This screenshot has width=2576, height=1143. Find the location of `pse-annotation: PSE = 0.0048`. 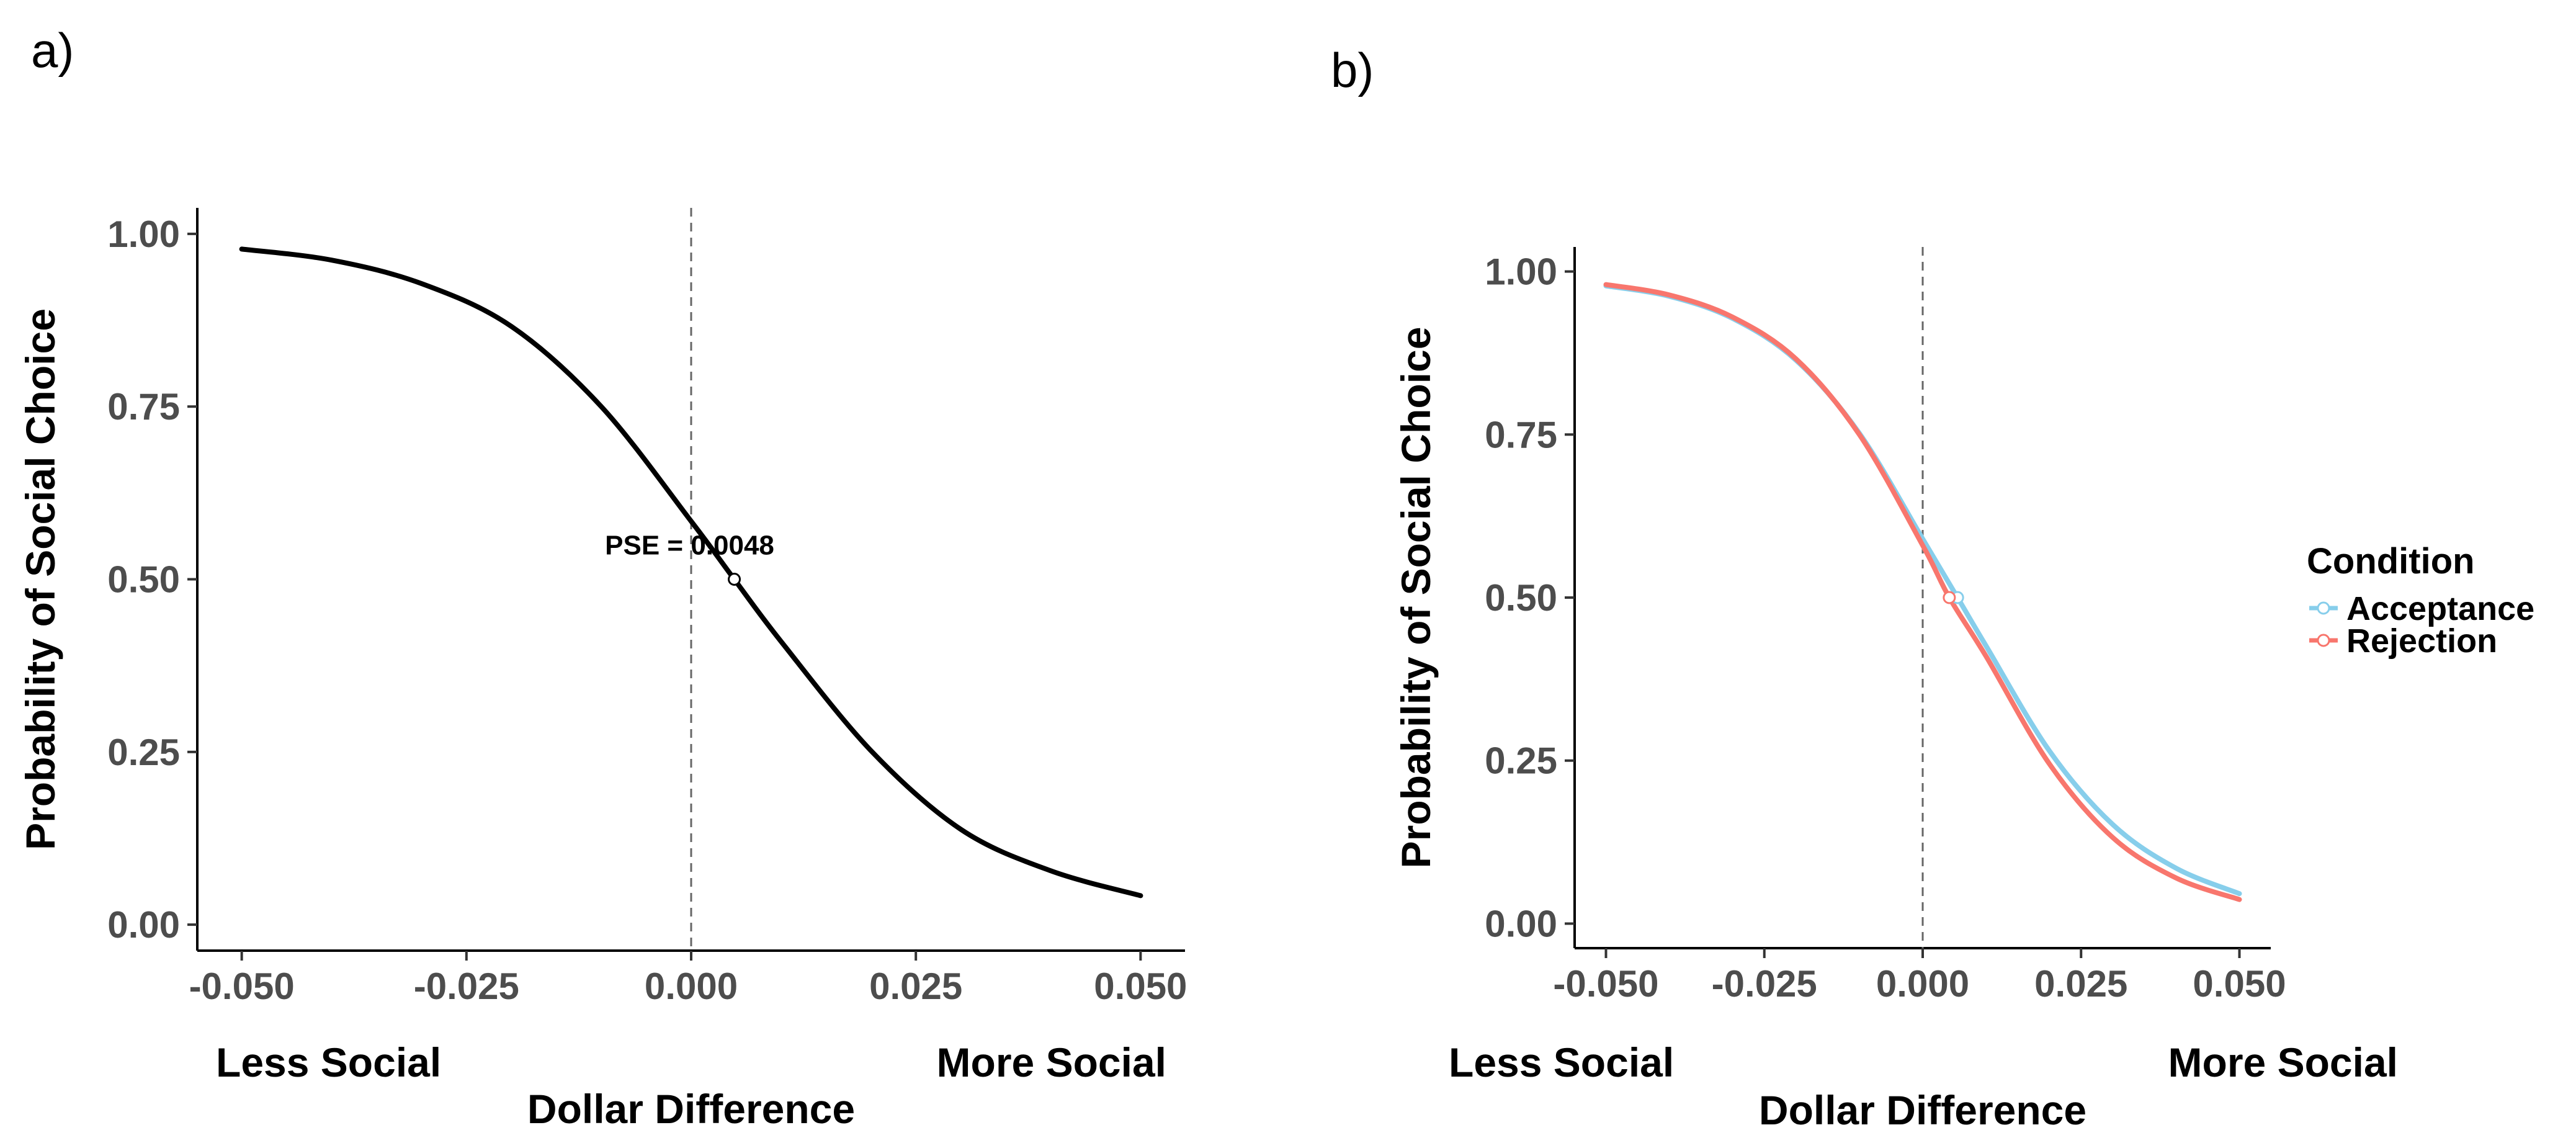

pse-annotation: PSE = 0.0048 is located at coordinates (689, 546).